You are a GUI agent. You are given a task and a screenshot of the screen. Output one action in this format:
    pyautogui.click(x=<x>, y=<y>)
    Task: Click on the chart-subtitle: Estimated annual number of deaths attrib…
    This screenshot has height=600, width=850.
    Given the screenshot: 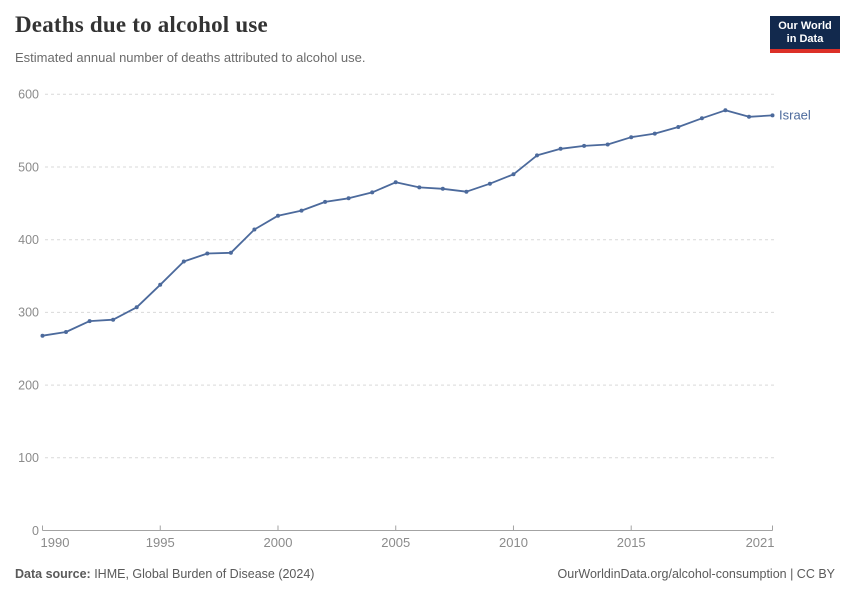 What is the action you would take?
    pyautogui.click(x=190, y=57)
    